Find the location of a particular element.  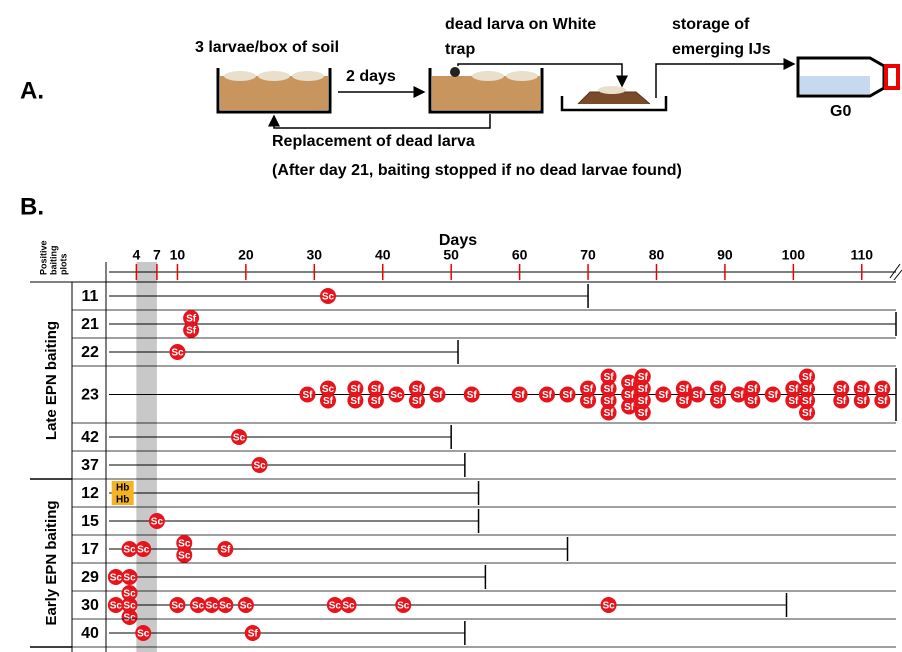

x-tick-label: 50 is located at coordinates (451, 255).